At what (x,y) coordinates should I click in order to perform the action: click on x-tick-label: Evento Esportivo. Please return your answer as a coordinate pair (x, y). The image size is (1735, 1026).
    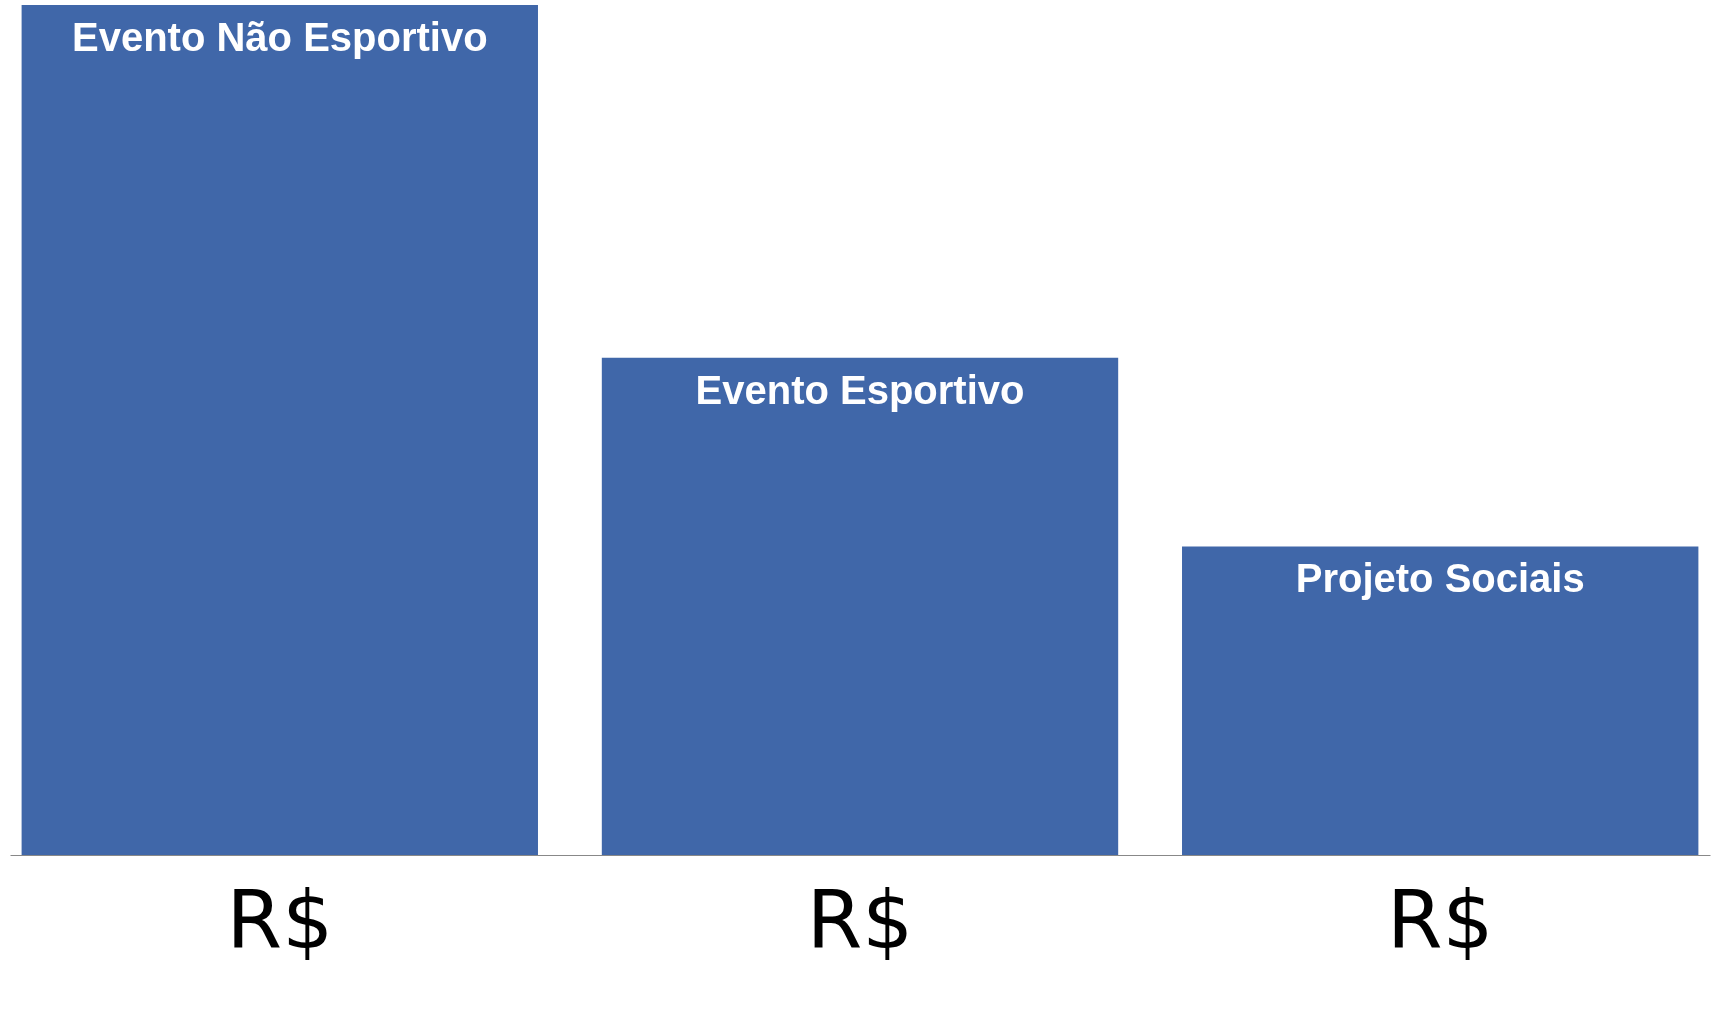
    Looking at the image, I should click on (860, 389).